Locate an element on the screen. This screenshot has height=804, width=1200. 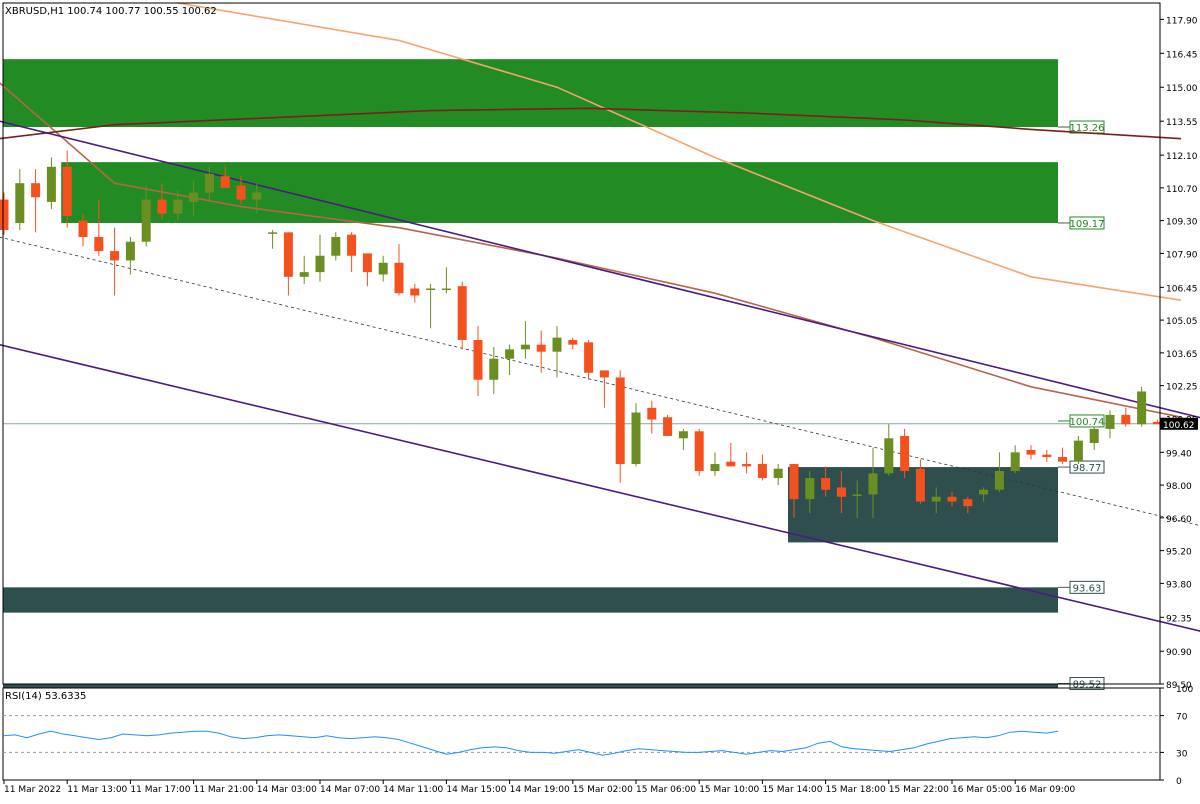
y-tick-label: 103.65 is located at coordinates (1182, 355).